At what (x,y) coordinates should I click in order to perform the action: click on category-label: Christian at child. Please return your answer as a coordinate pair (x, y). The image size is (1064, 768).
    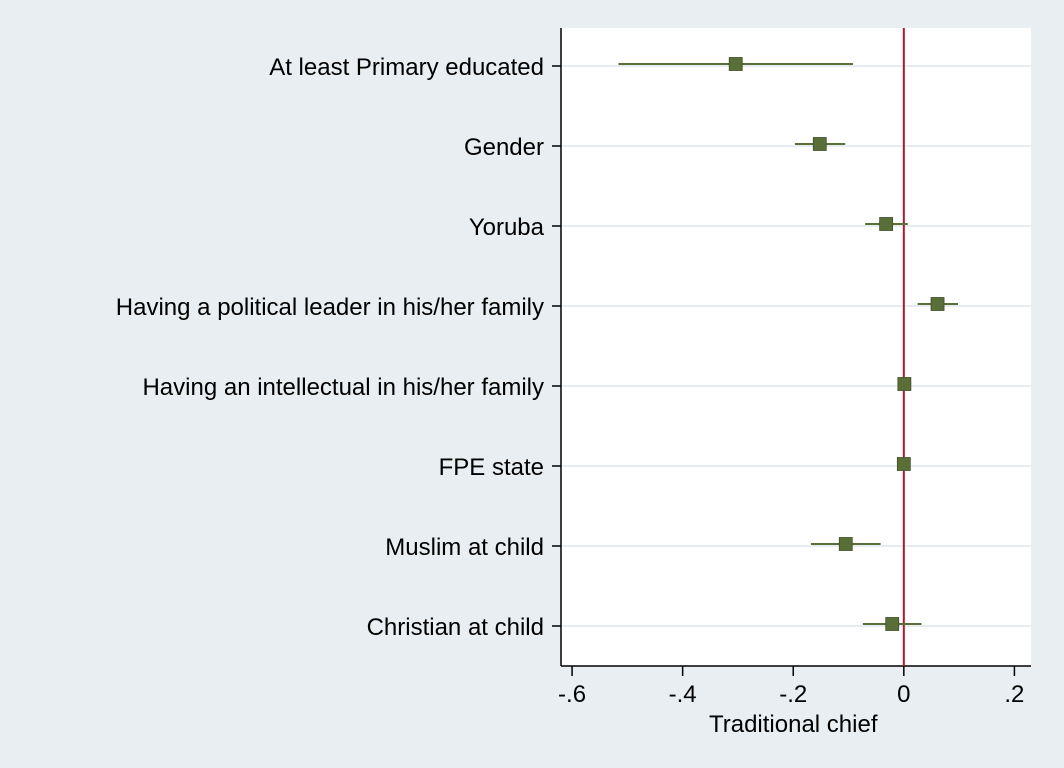
    Looking at the image, I should click on (455, 627).